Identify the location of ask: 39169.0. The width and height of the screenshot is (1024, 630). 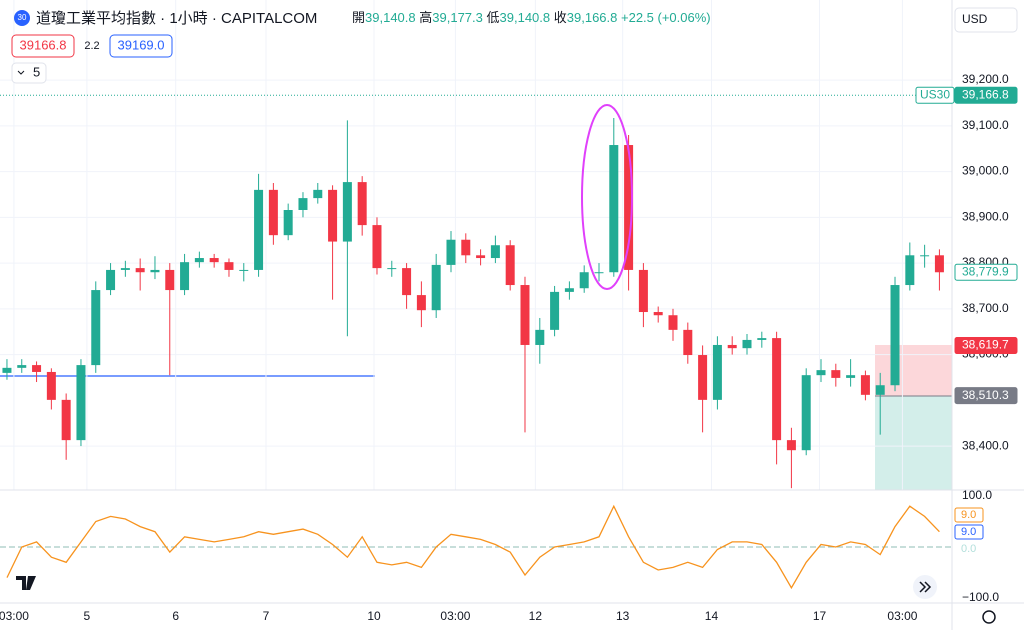
(141, 44).